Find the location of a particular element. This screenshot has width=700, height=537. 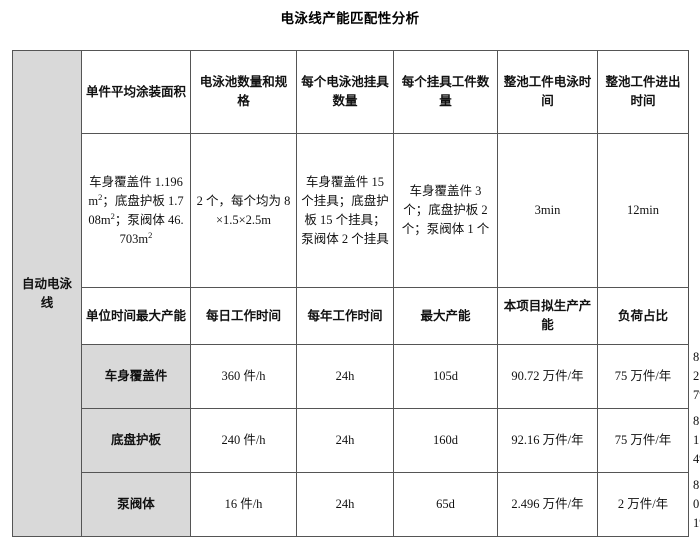

header-tank-count-spec: 电泳池数量和规格 is located at coordinates (243, 92).